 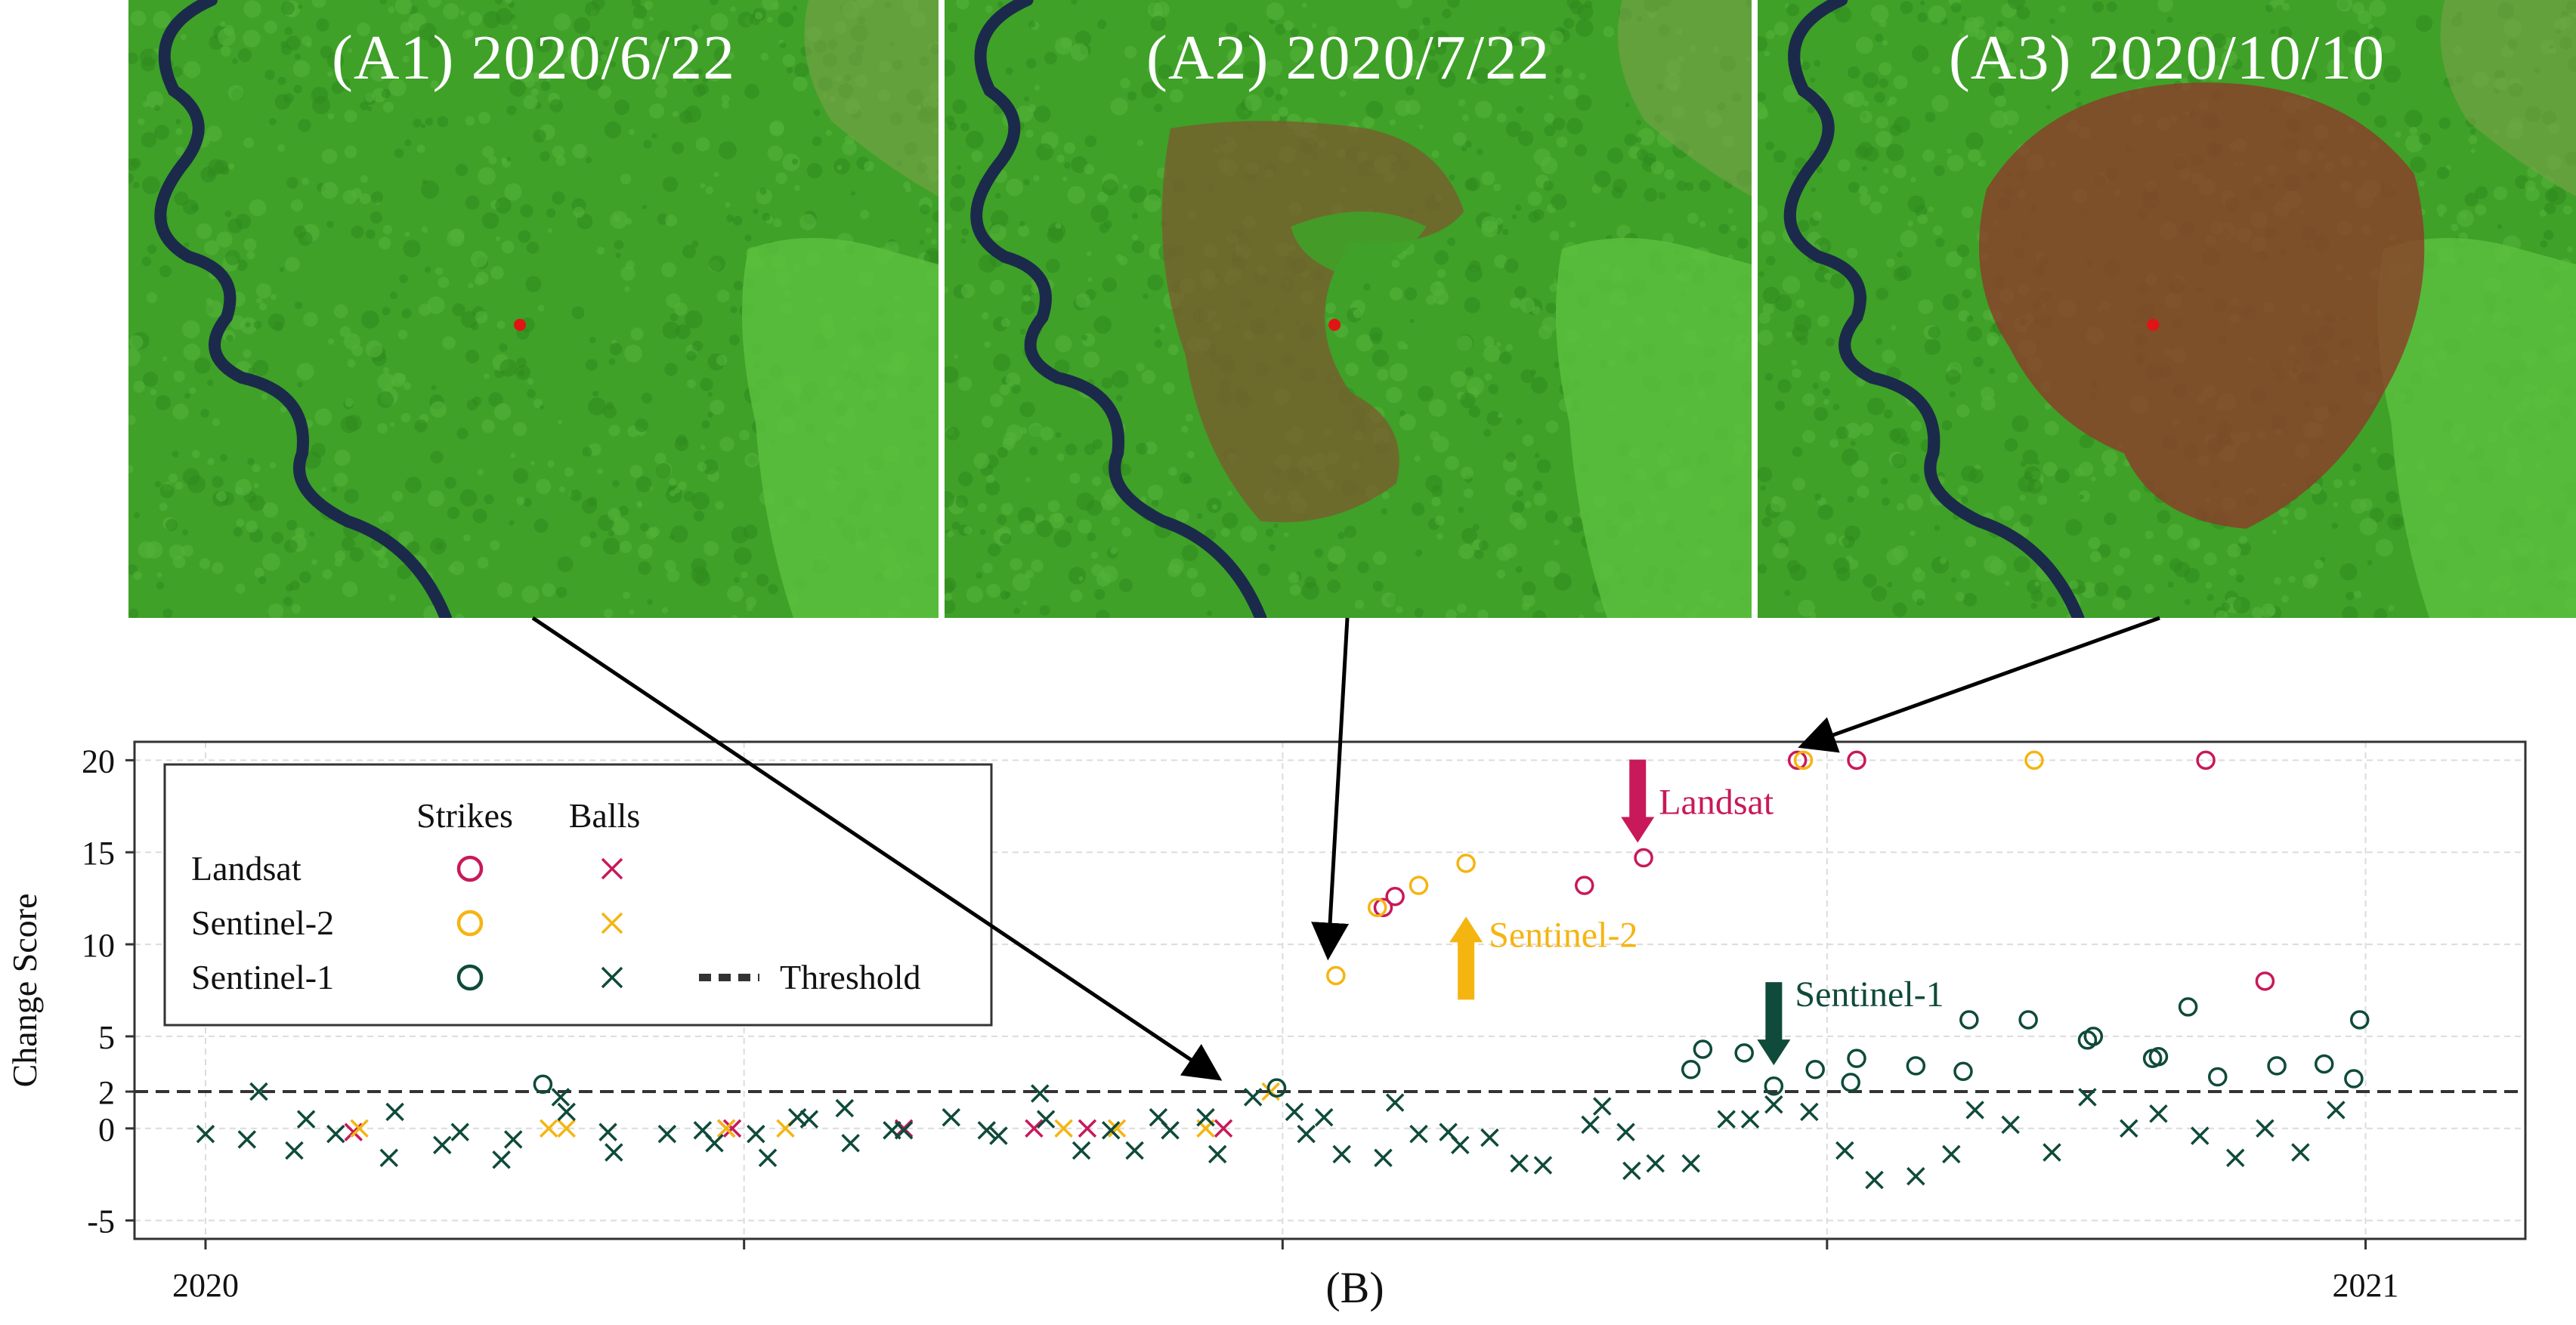 I want to click on remnant-forest, so click(x=1359, y=242).